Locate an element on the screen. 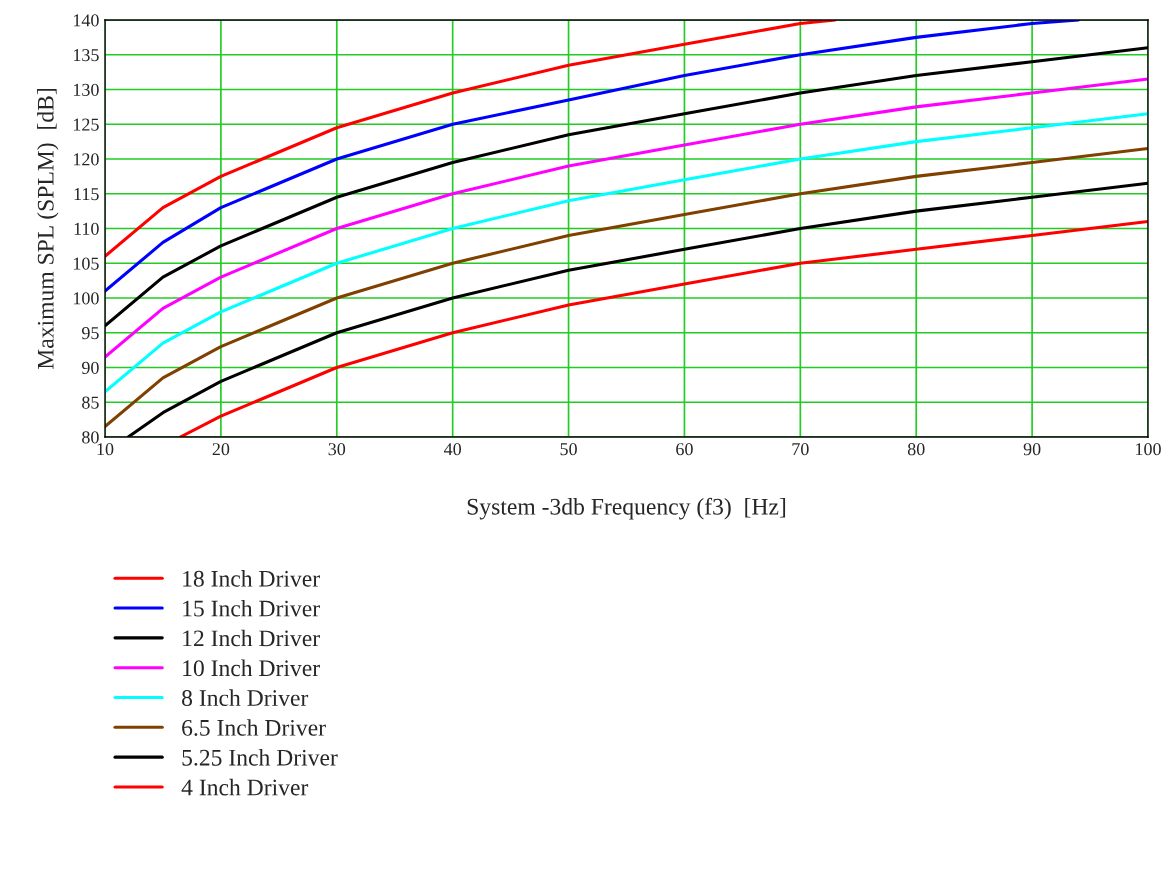 Image resolution: width=1173 pixels, height=869 pixels. x-tick-label: 10 is located at coordinates (105, 449).